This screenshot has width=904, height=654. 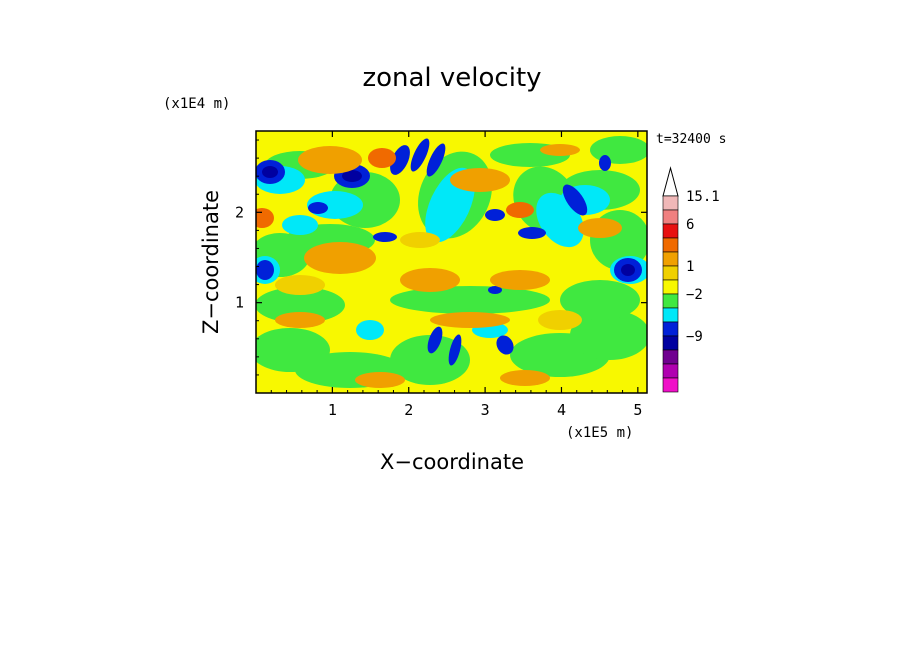 What do you see at coordinates (694, 337) in the screenshot?
I see `colorbar-tick-label: −9` at bounding box center [694, 337].